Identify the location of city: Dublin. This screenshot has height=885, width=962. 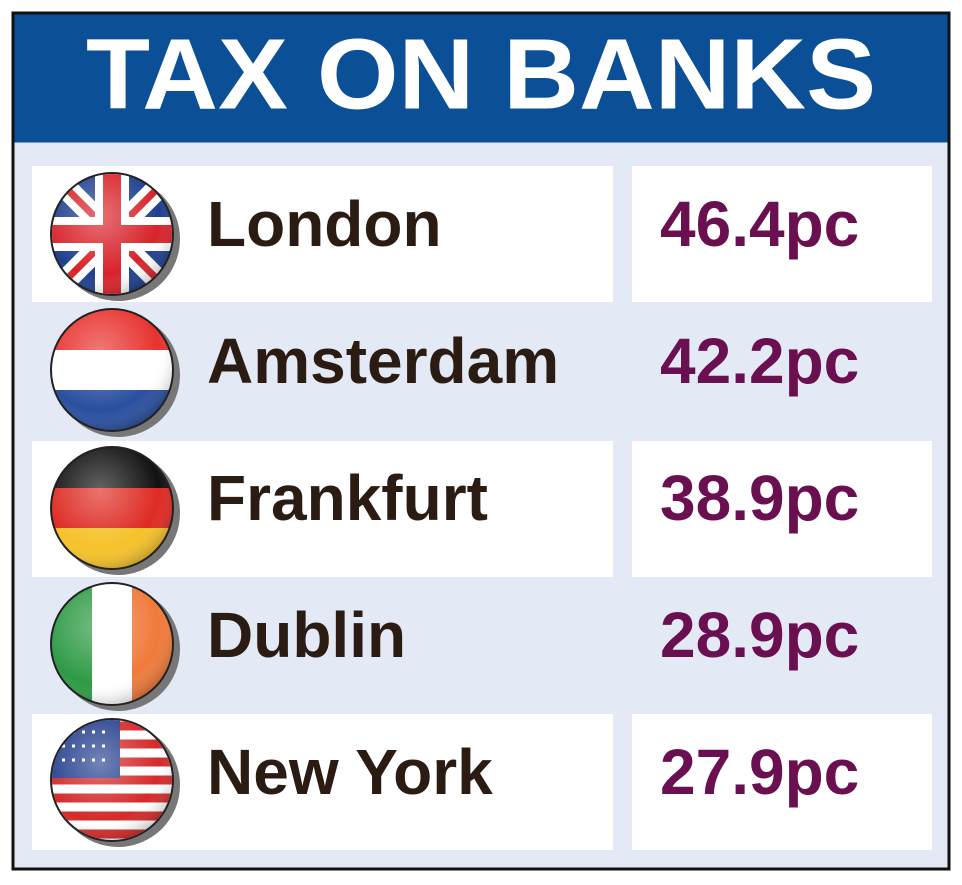
(306, 635).